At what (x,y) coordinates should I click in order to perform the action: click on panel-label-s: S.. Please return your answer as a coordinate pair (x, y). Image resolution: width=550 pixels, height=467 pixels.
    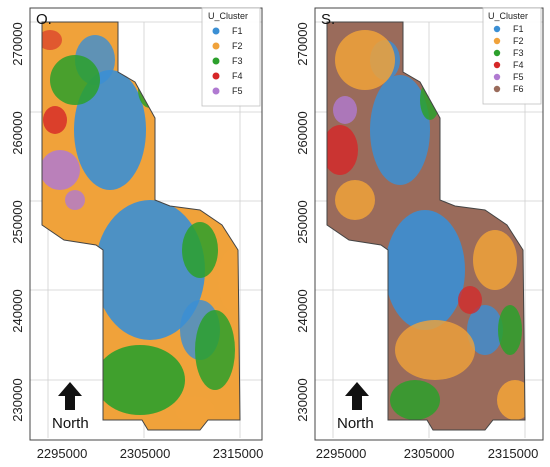
    Looking at the image, I should click on (328, 19).